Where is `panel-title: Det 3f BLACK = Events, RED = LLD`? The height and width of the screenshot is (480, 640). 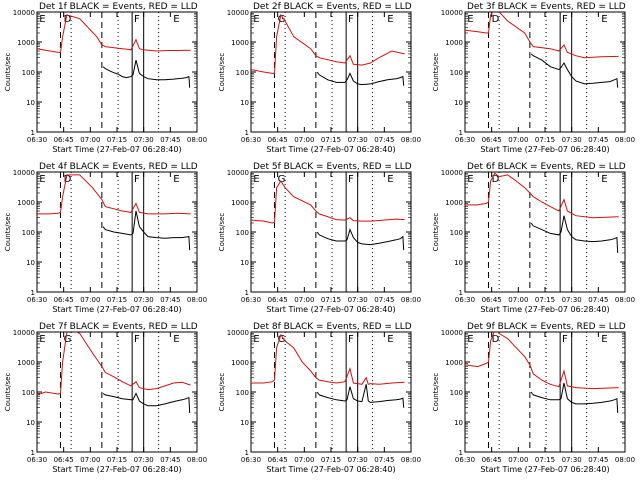
panel-title: Det 3f BLACK = Events, RED = LLD is located at coordinates (546, 7).